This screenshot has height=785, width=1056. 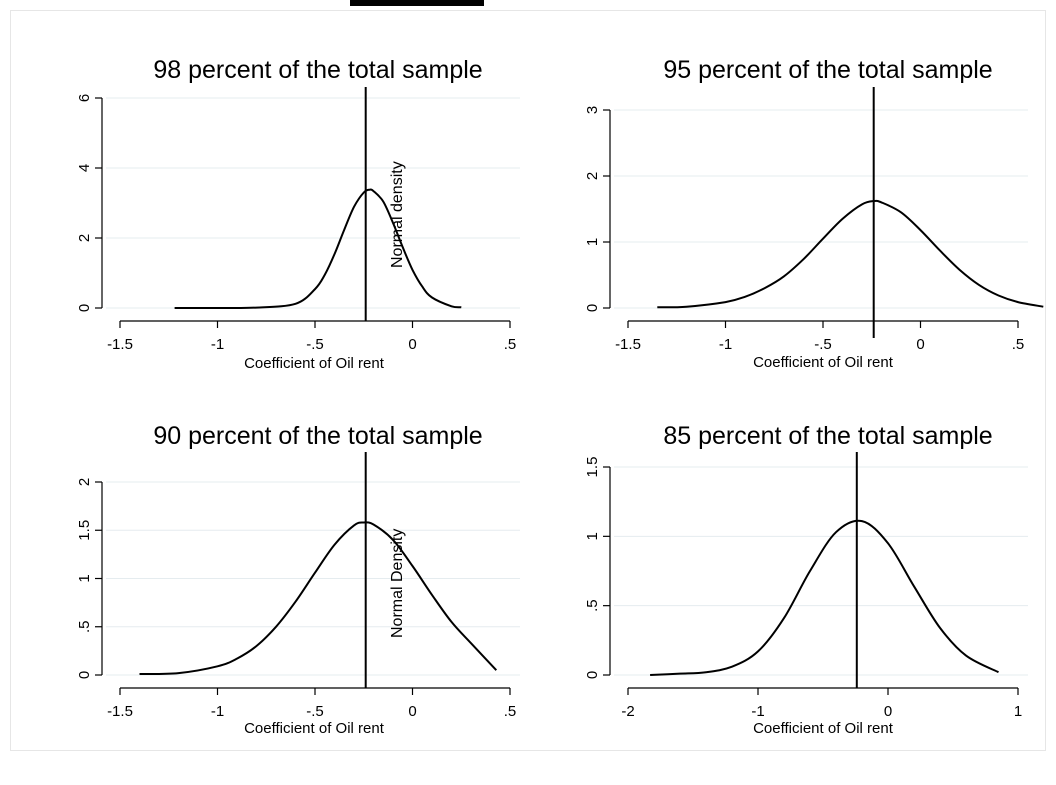 What do you see at coordinates (317, 70) in the screenshot?
I see `panel-title: 98 percent of the total sample` at bounding box center [317, 70].